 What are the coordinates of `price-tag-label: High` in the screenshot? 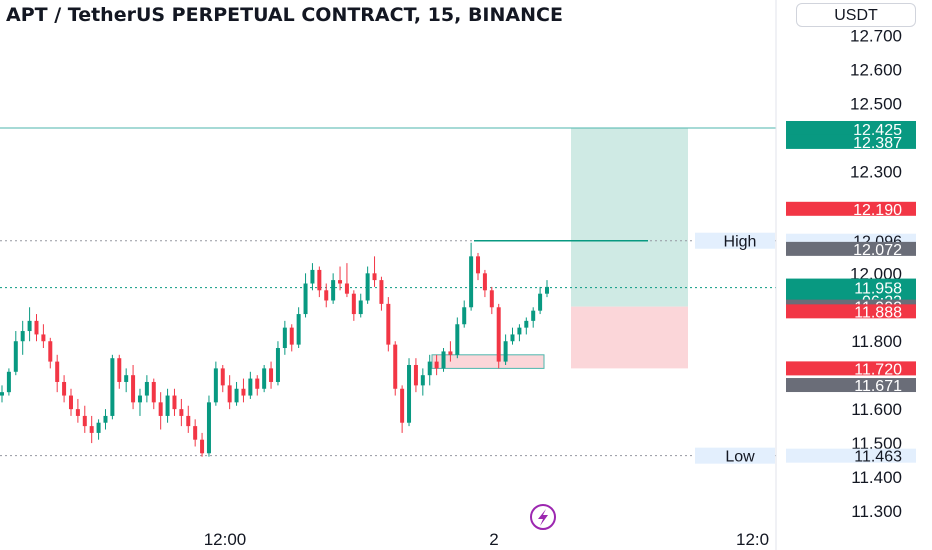 It's located at (740, 242).